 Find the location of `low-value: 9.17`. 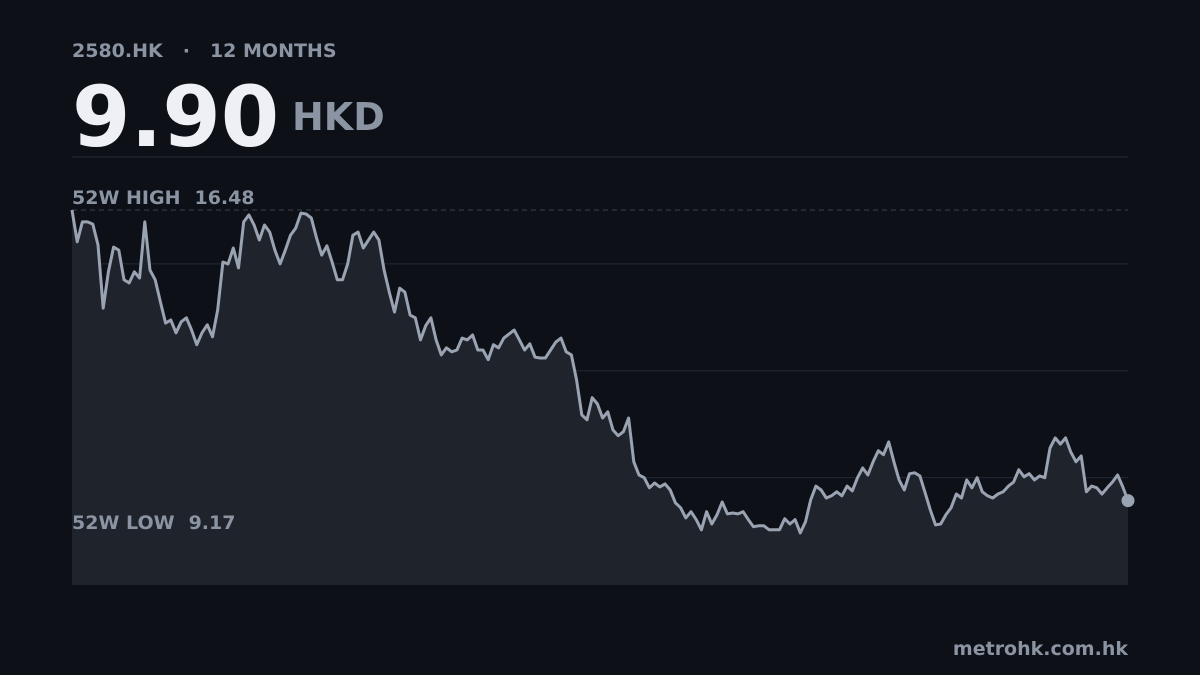

low-value: 9.17 is located at coordinates (212, 523).